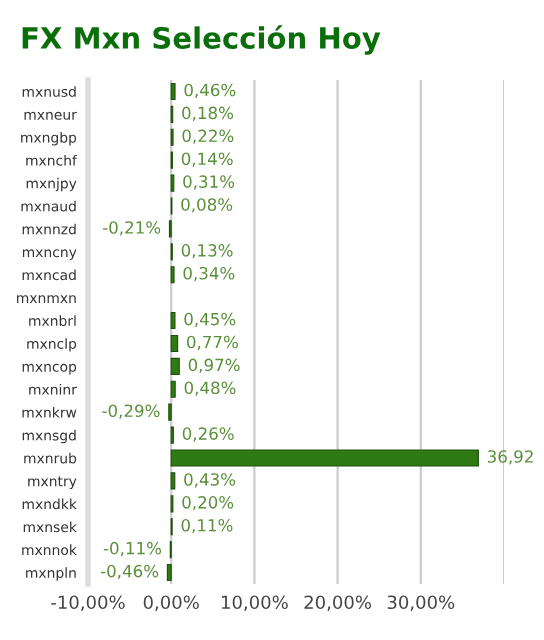  What do you see at coordinates (338, 603) in the screenshot?
I see `x-tick-label: 20,00%` at bounding box center [338, 603].